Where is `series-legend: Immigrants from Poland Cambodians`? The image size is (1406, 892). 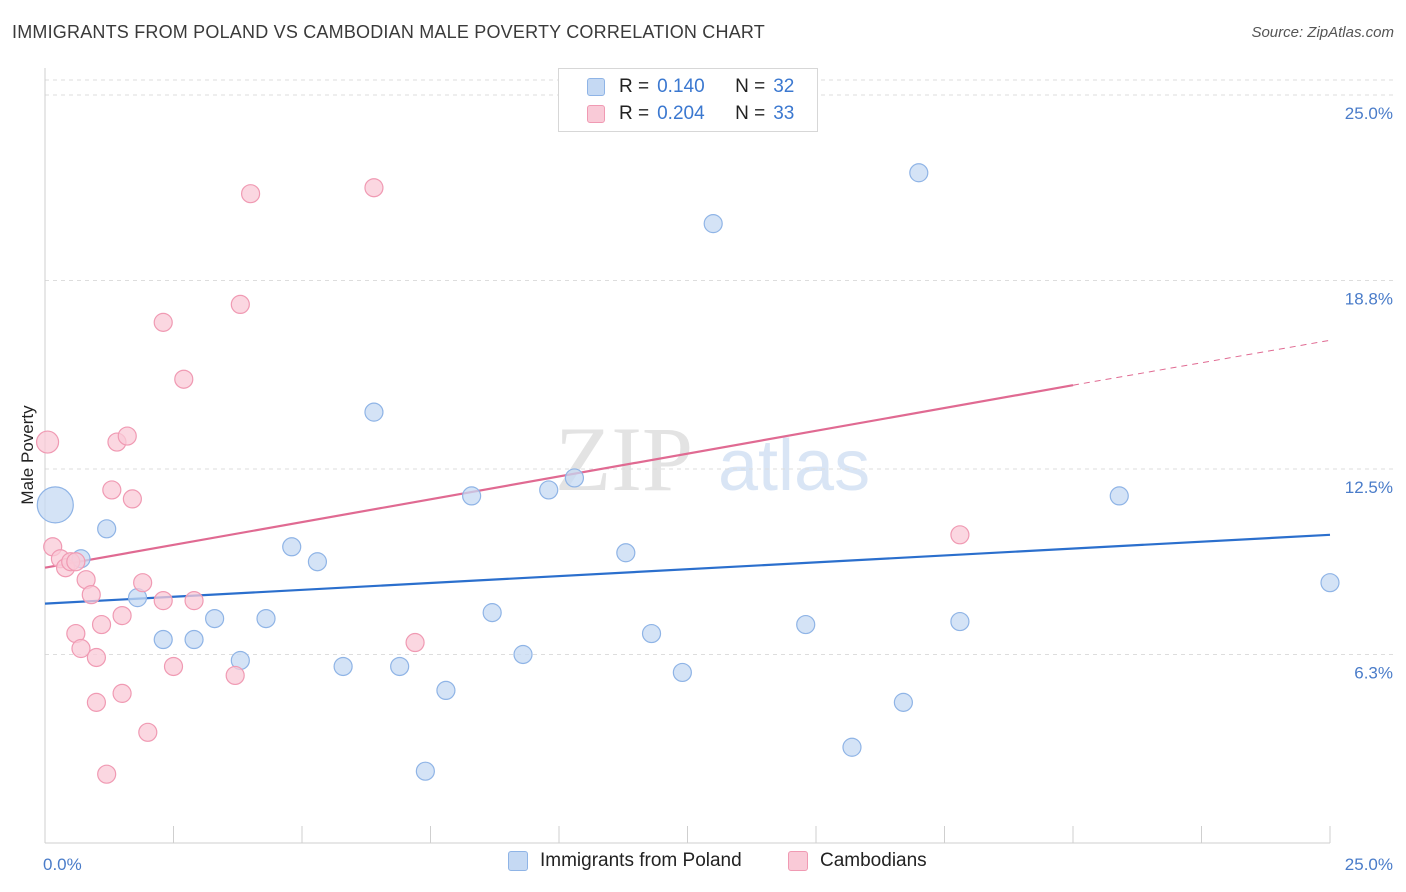
series-legend: Immigrants from Poland Cambodians is located at coordinates (703, 864).